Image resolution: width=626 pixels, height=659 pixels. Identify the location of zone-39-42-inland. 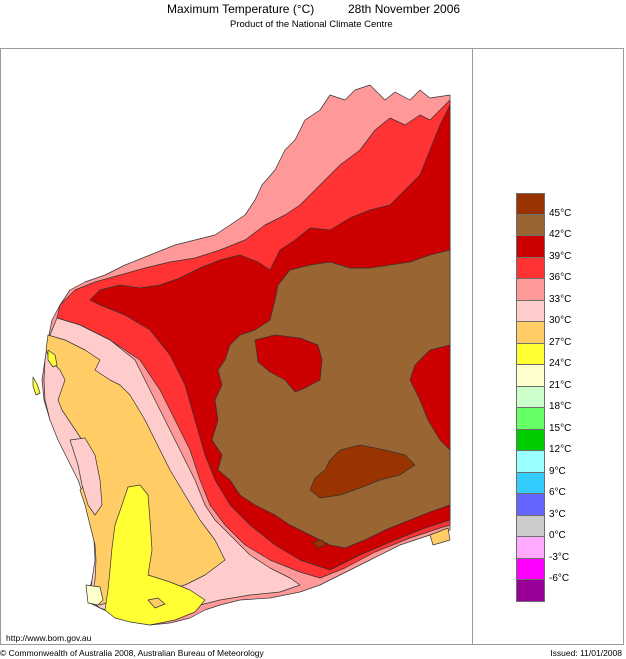
(288, 363).